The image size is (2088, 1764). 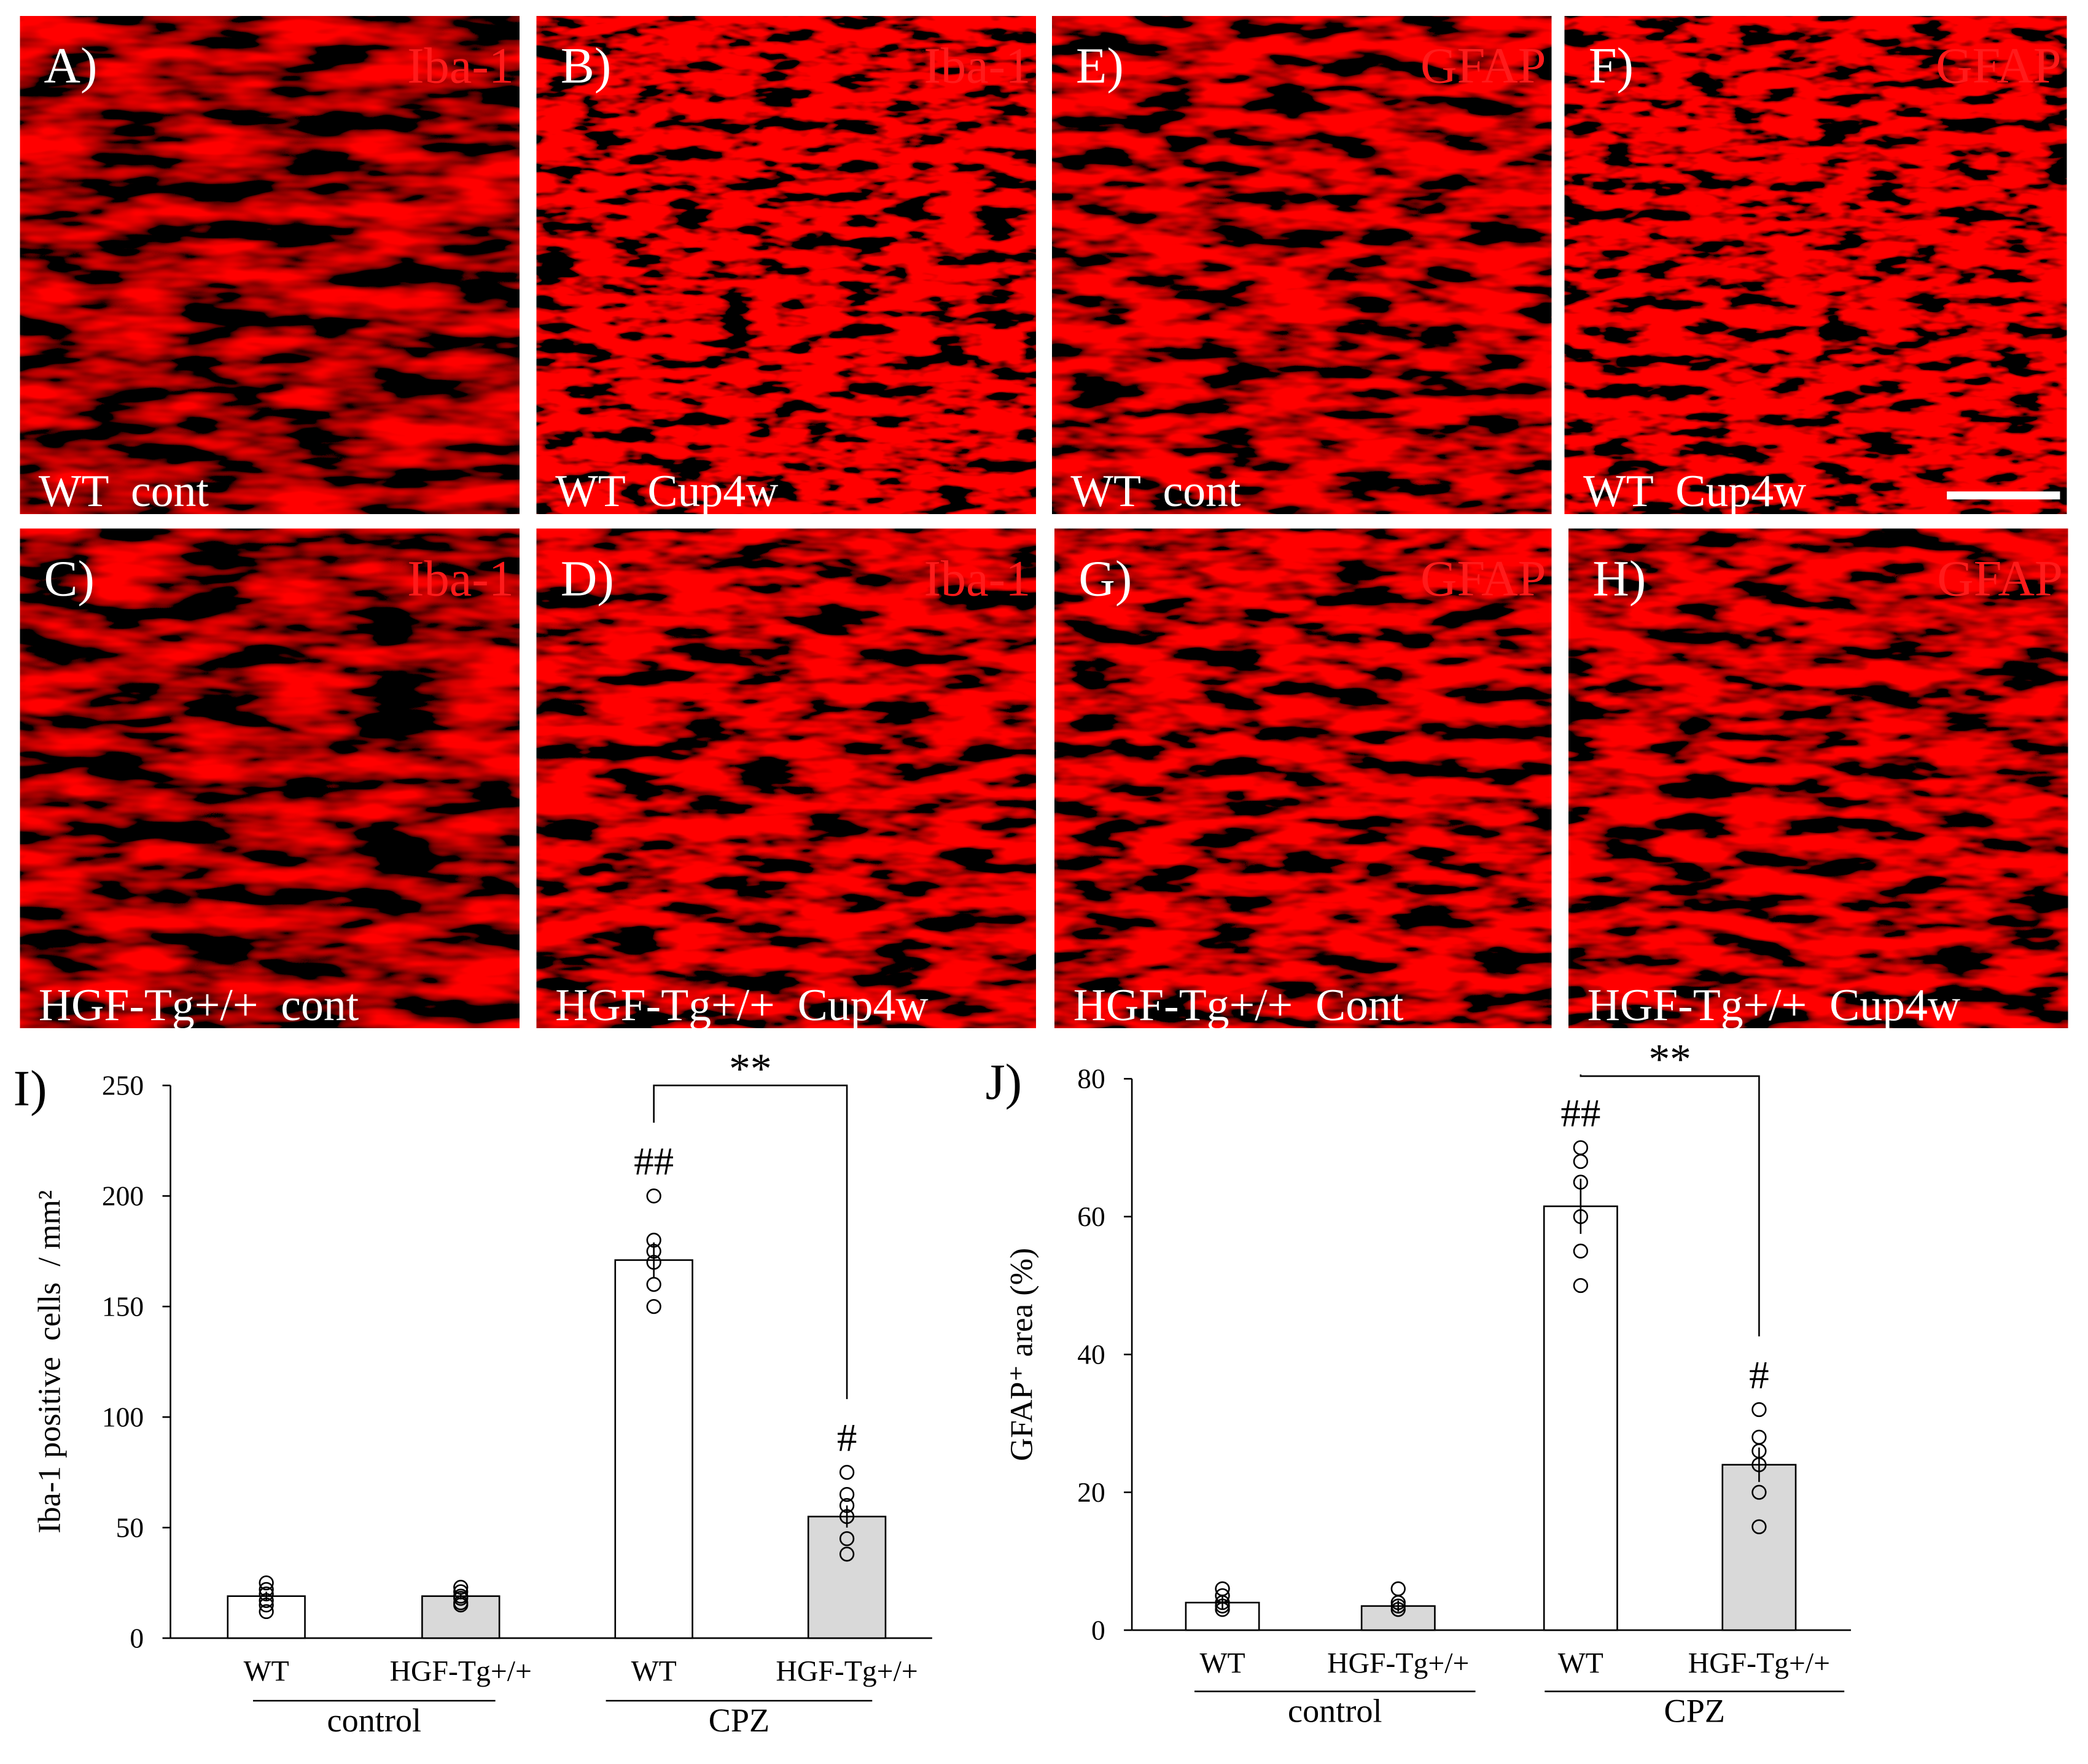 I want to click on panel-letter: C), so click(x=69, y=578).